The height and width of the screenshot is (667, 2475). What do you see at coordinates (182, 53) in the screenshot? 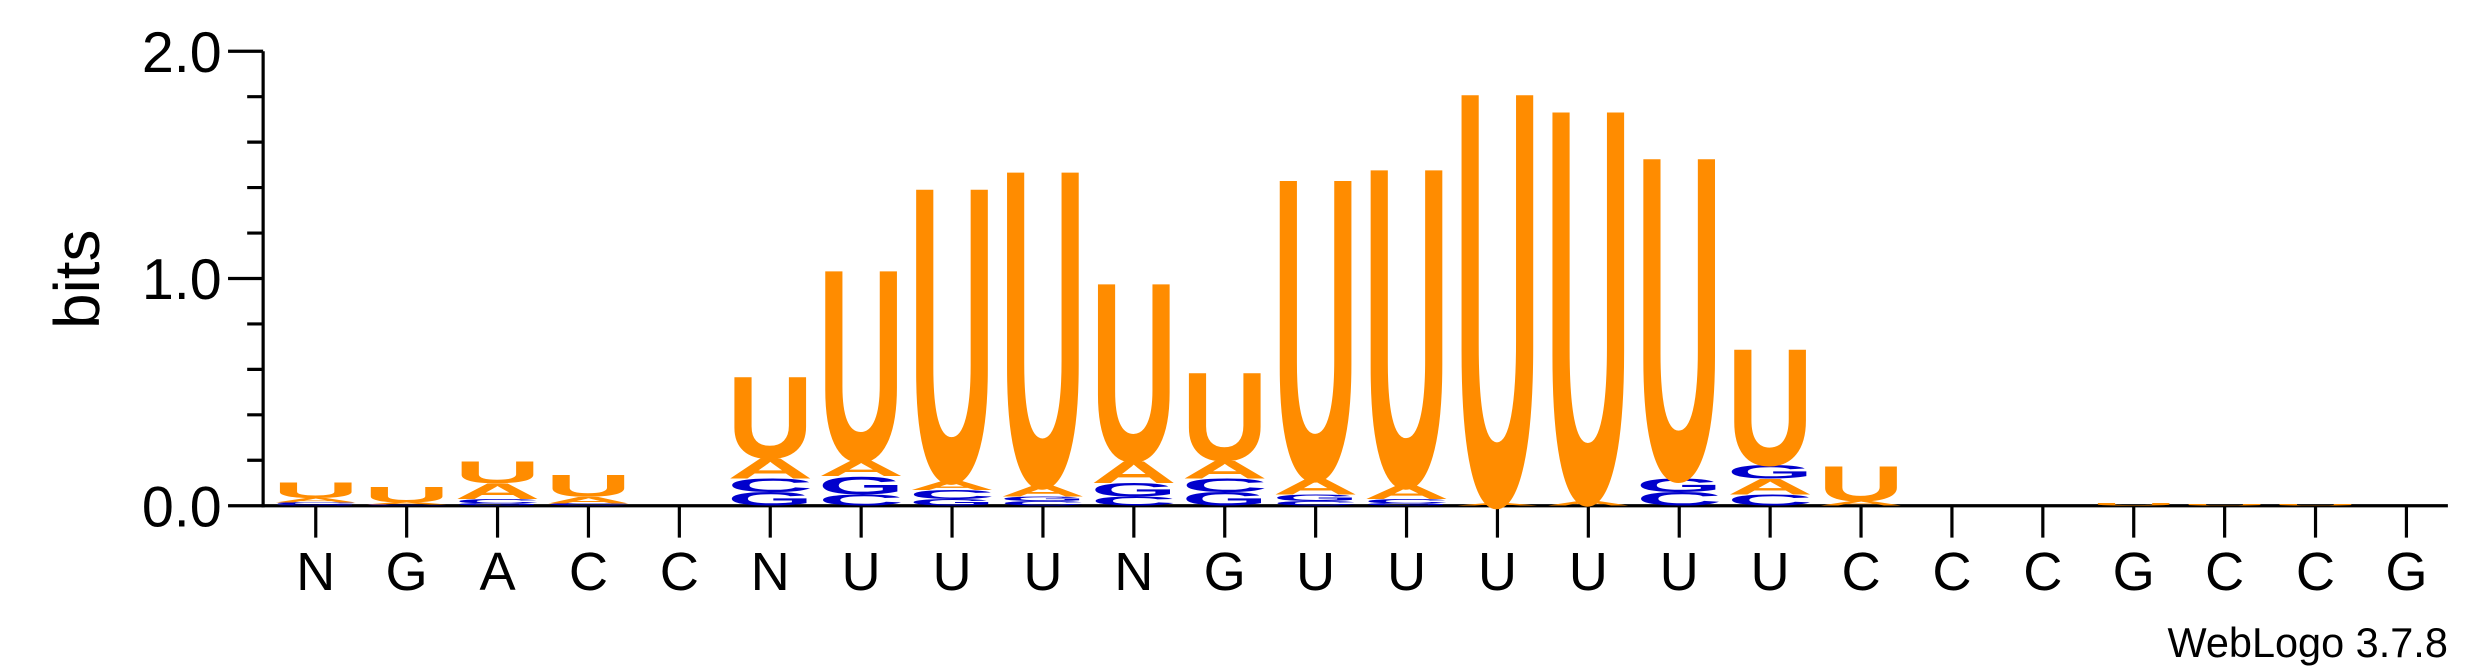
I see `y-tick-label: 2.0` at bounding box center [182, 53].